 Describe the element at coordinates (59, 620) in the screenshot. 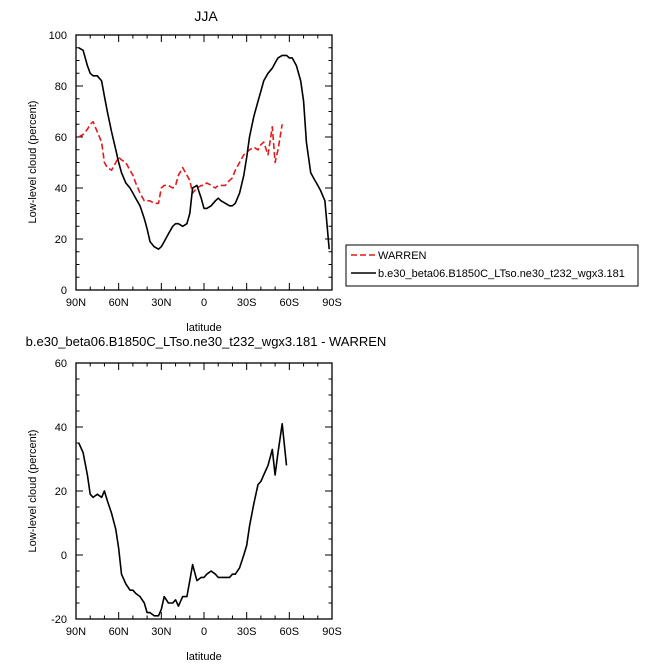

I see `bottom-y-tick-label: -20` at that location.